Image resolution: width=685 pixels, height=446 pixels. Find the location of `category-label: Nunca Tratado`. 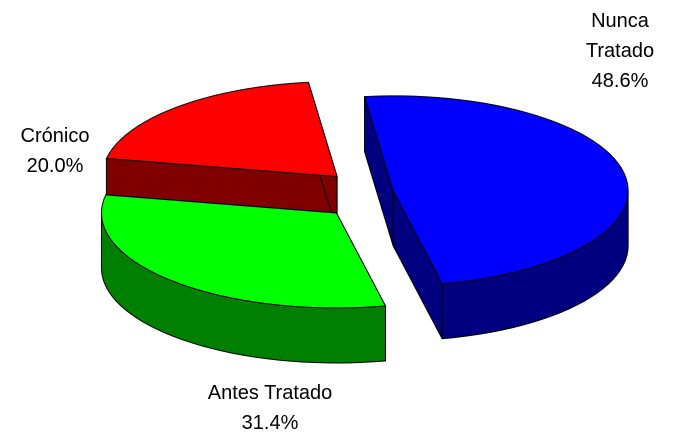

category-label: Nunca Tratado is located at coordinates (620, 36).